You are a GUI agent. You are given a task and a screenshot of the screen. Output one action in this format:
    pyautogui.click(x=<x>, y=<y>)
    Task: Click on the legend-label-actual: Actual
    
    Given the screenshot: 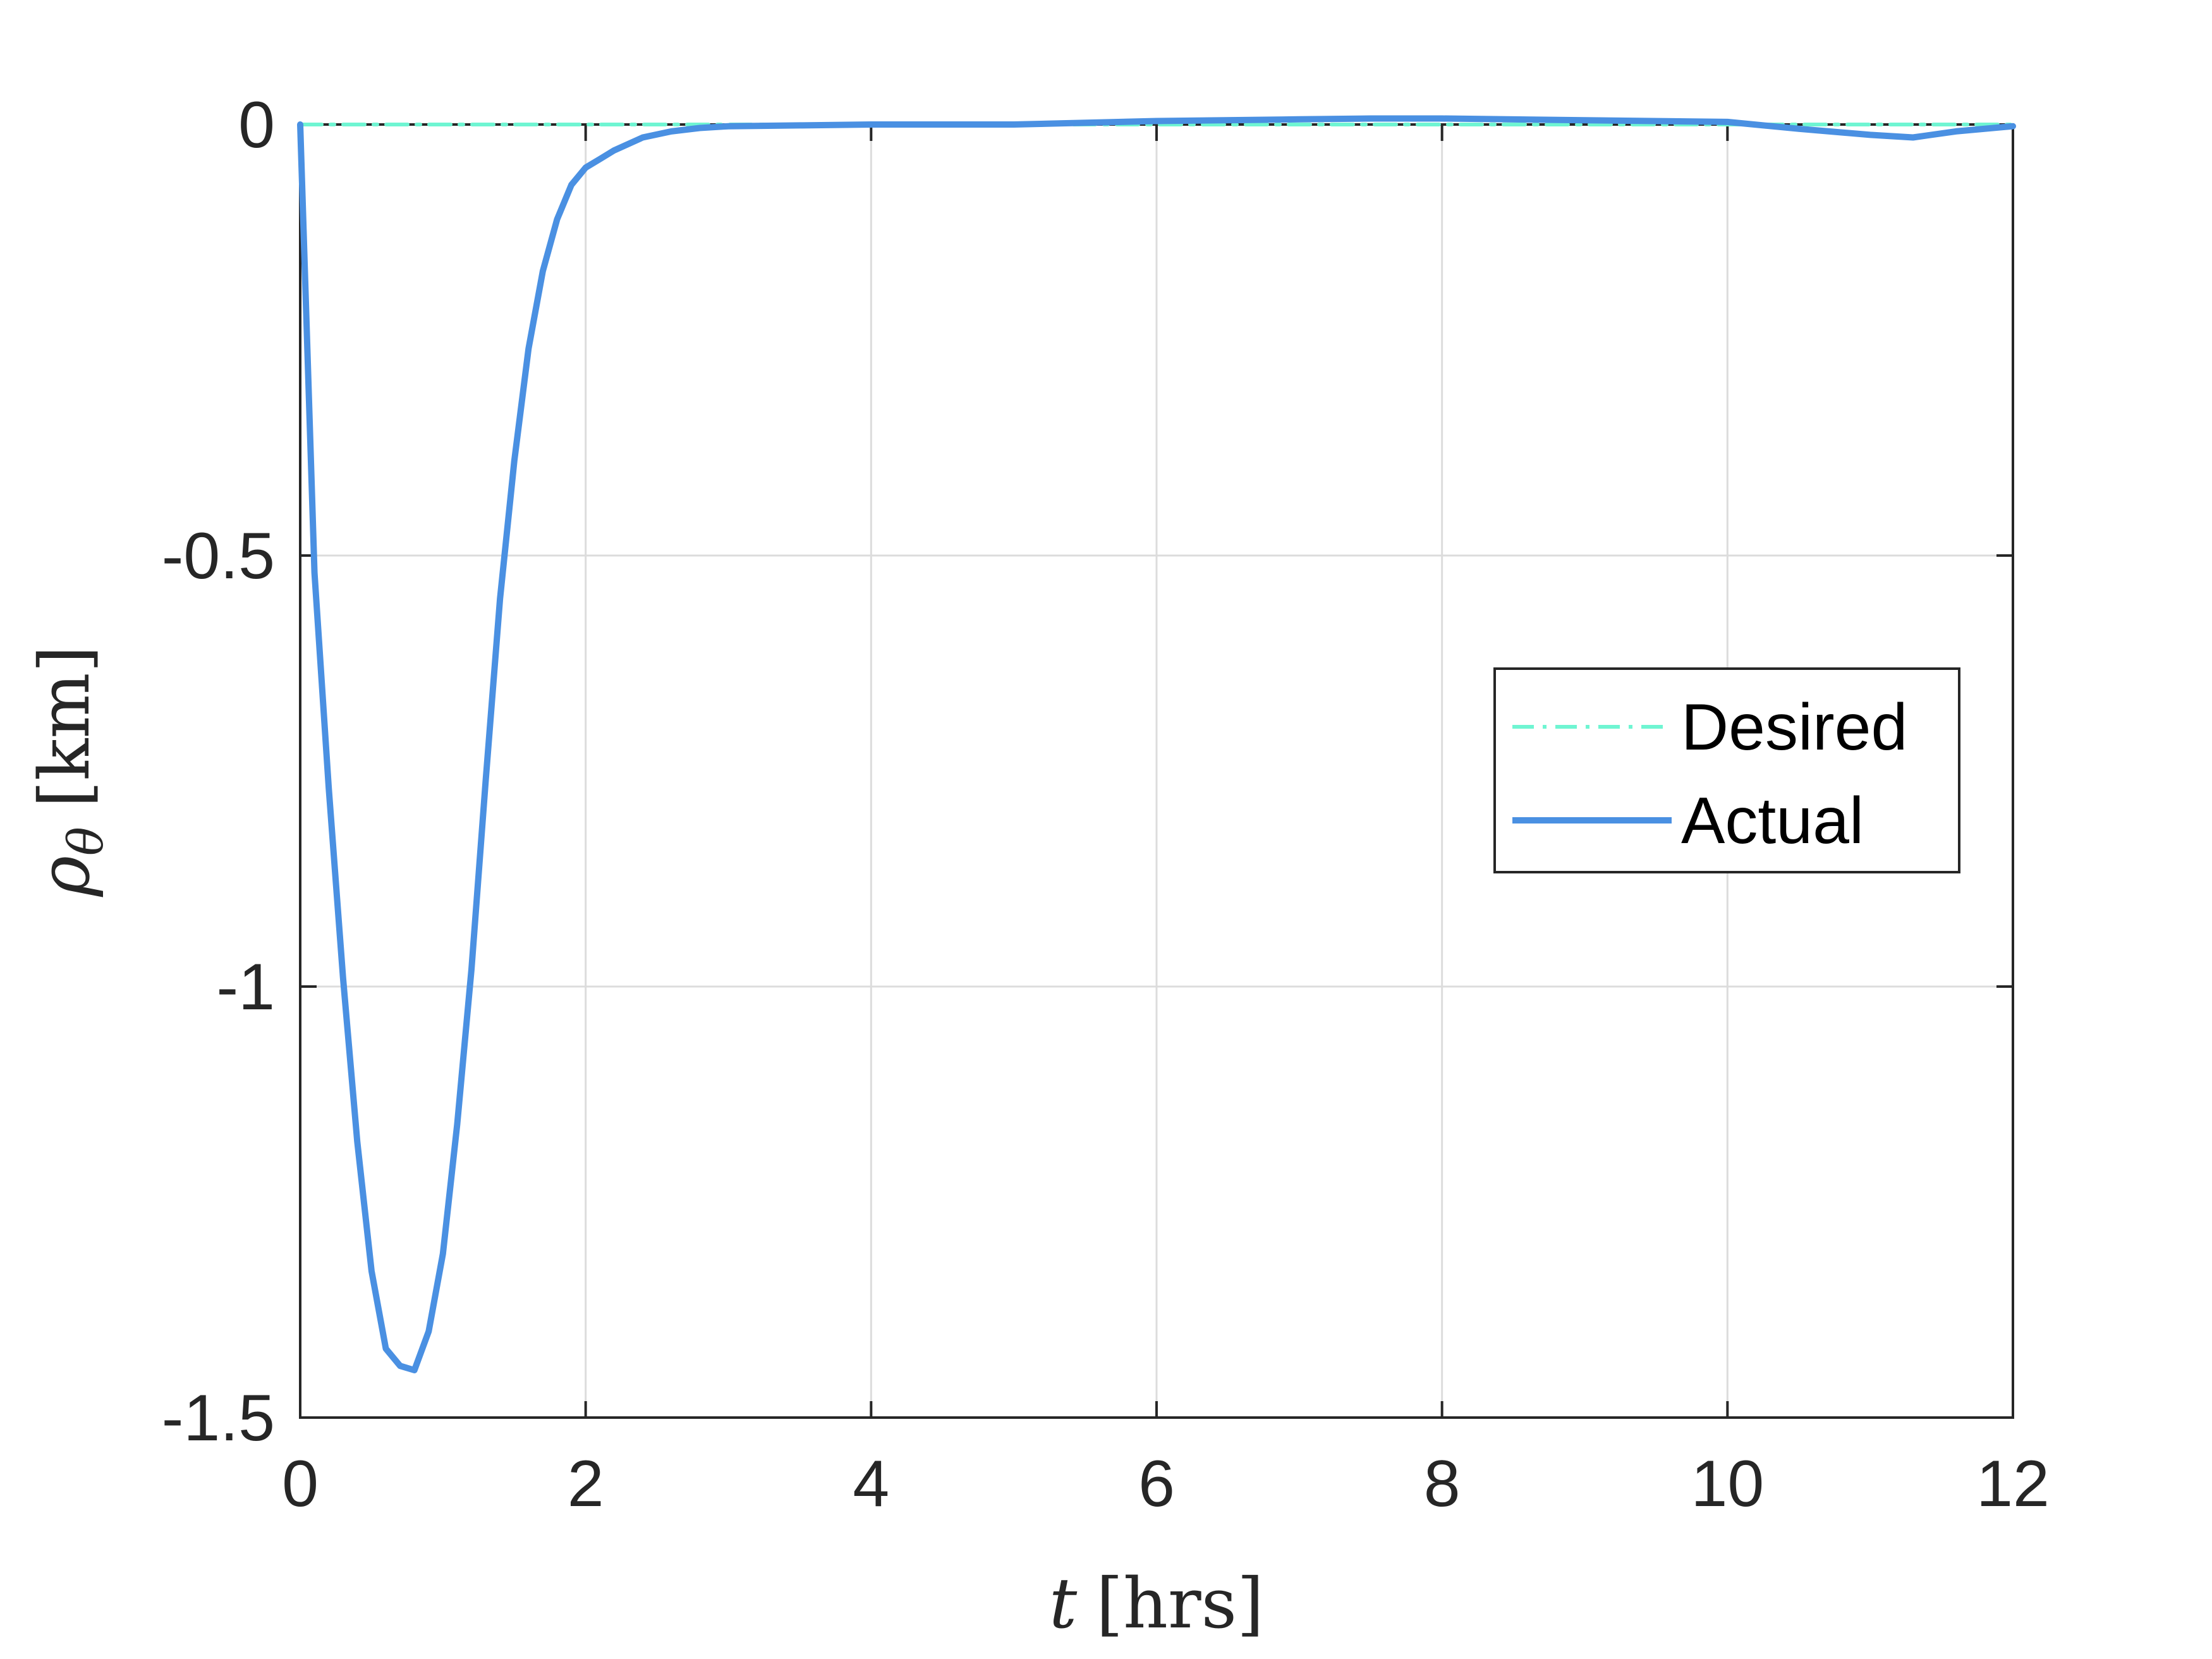 What is the action you would take?
    pyautogui.click(x=1772, y=821)
    